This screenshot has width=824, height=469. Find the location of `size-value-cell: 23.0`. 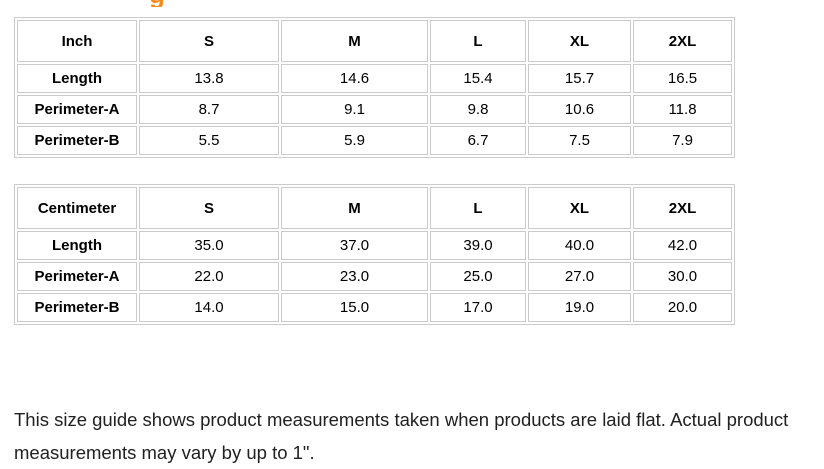

size-value-cell: 23.0 is located at coordinates (354, 276).